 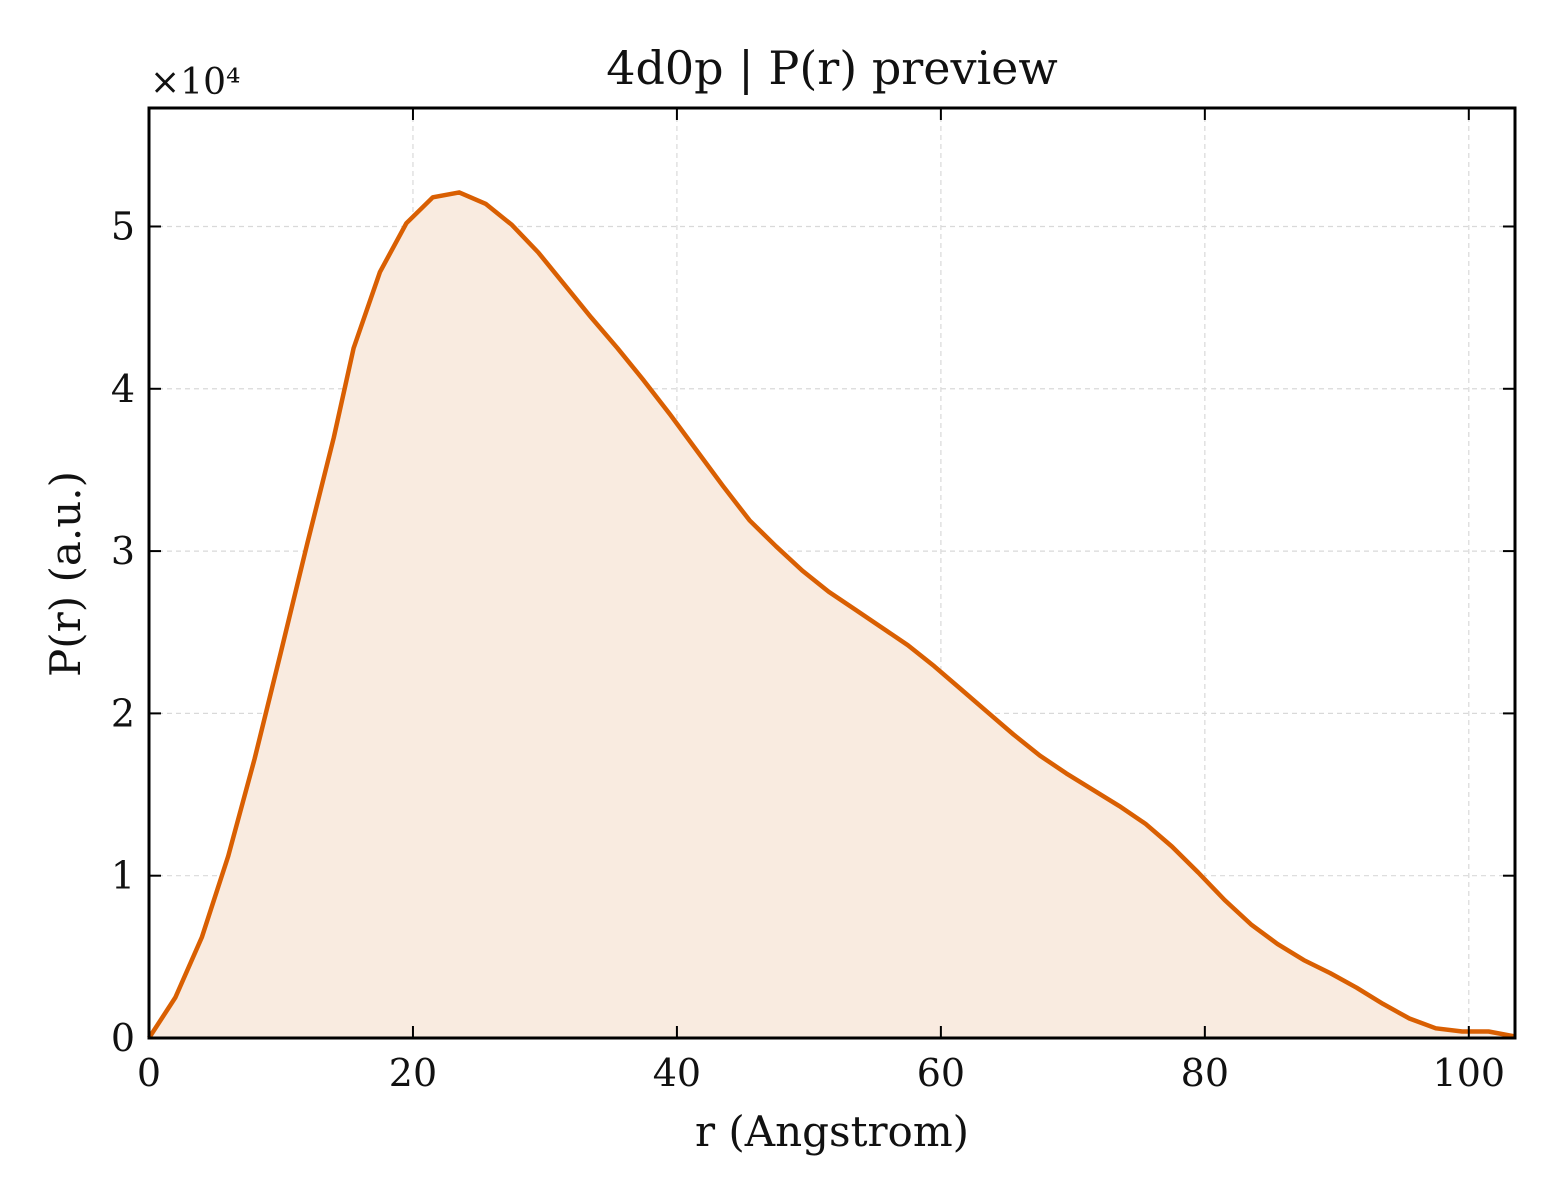 I want to click on y-tick-label: 5, so click(x=123, y=226).